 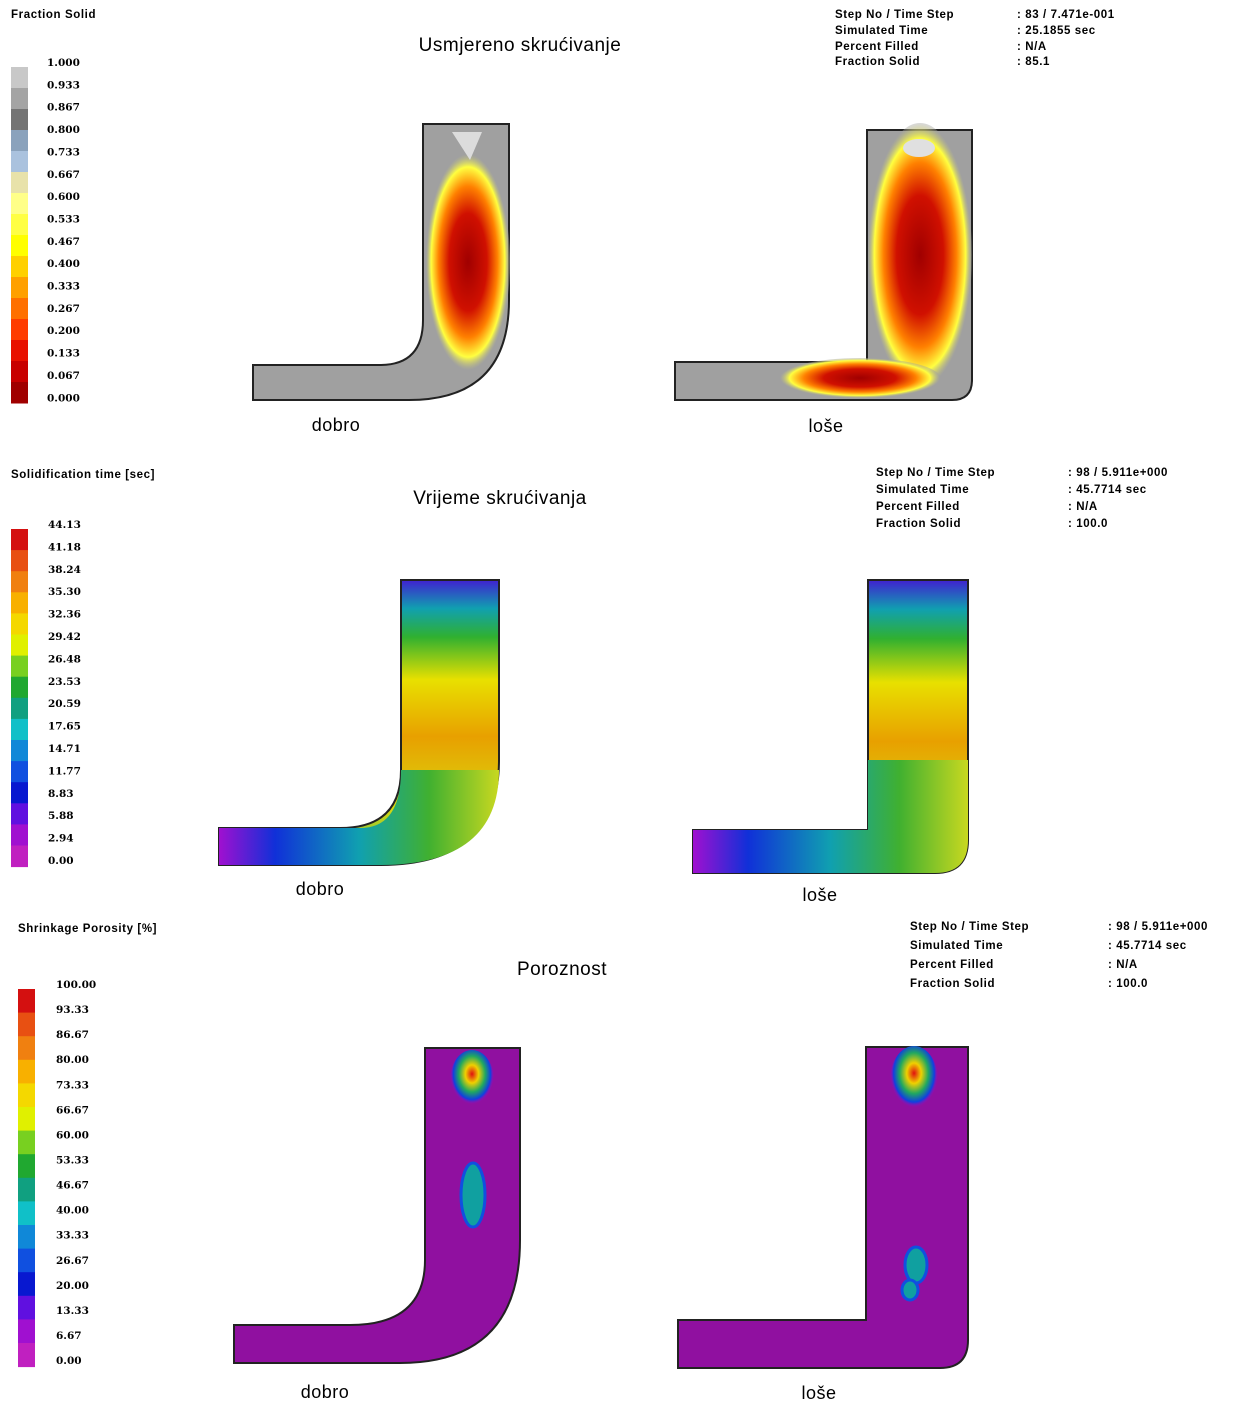 What do you see at coordinates (63, 242) in the screenshot?
I see `legend-label: 0.467` at bounding box center [63, 242].